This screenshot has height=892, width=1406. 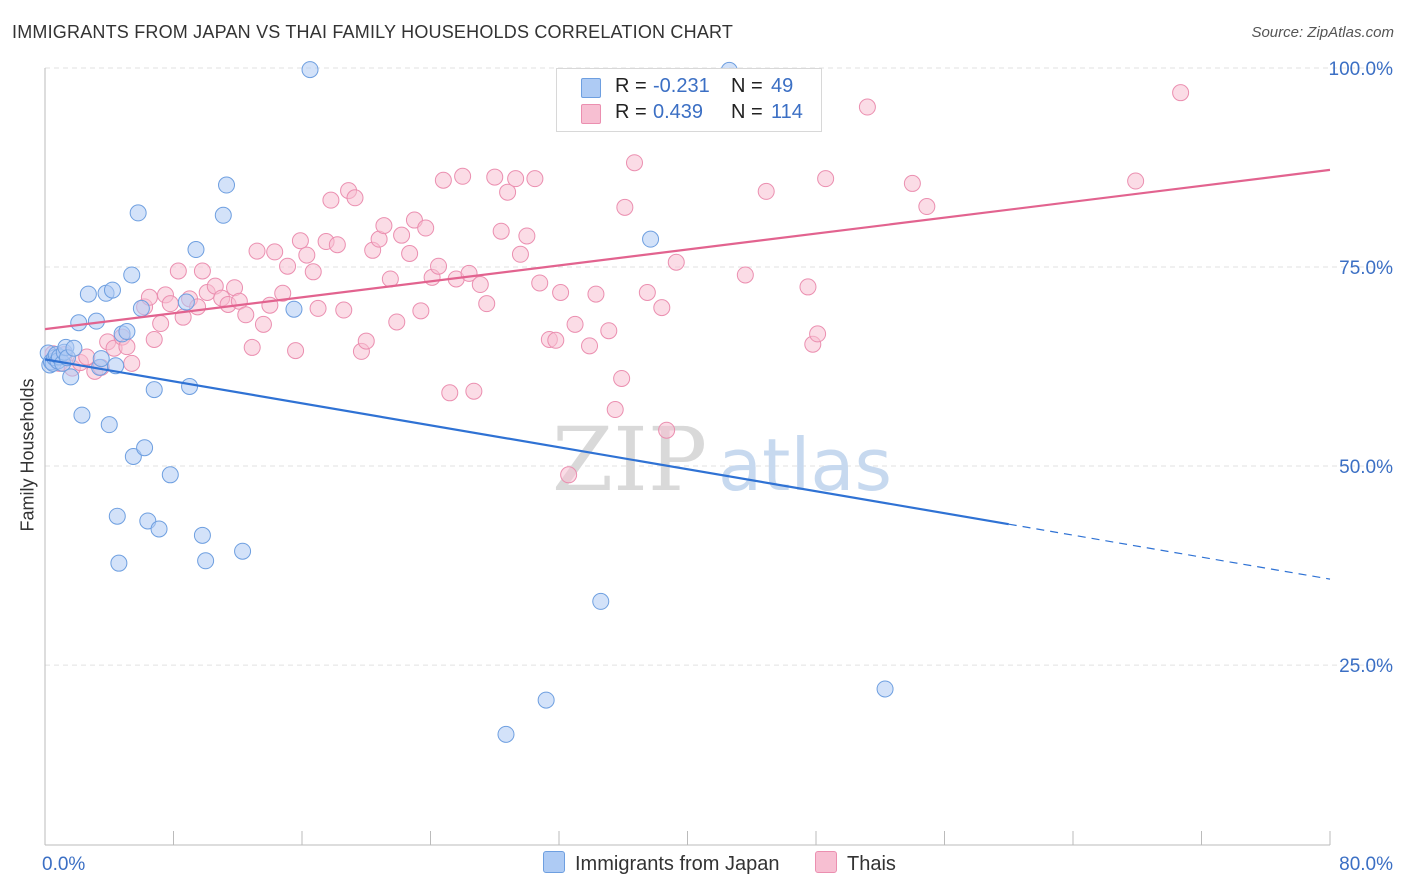 What do you see at coordinates (1366, 864) in the screenshot?
I see `x-tick-label-max: 80.0%` at bounding box center [1366, 864].